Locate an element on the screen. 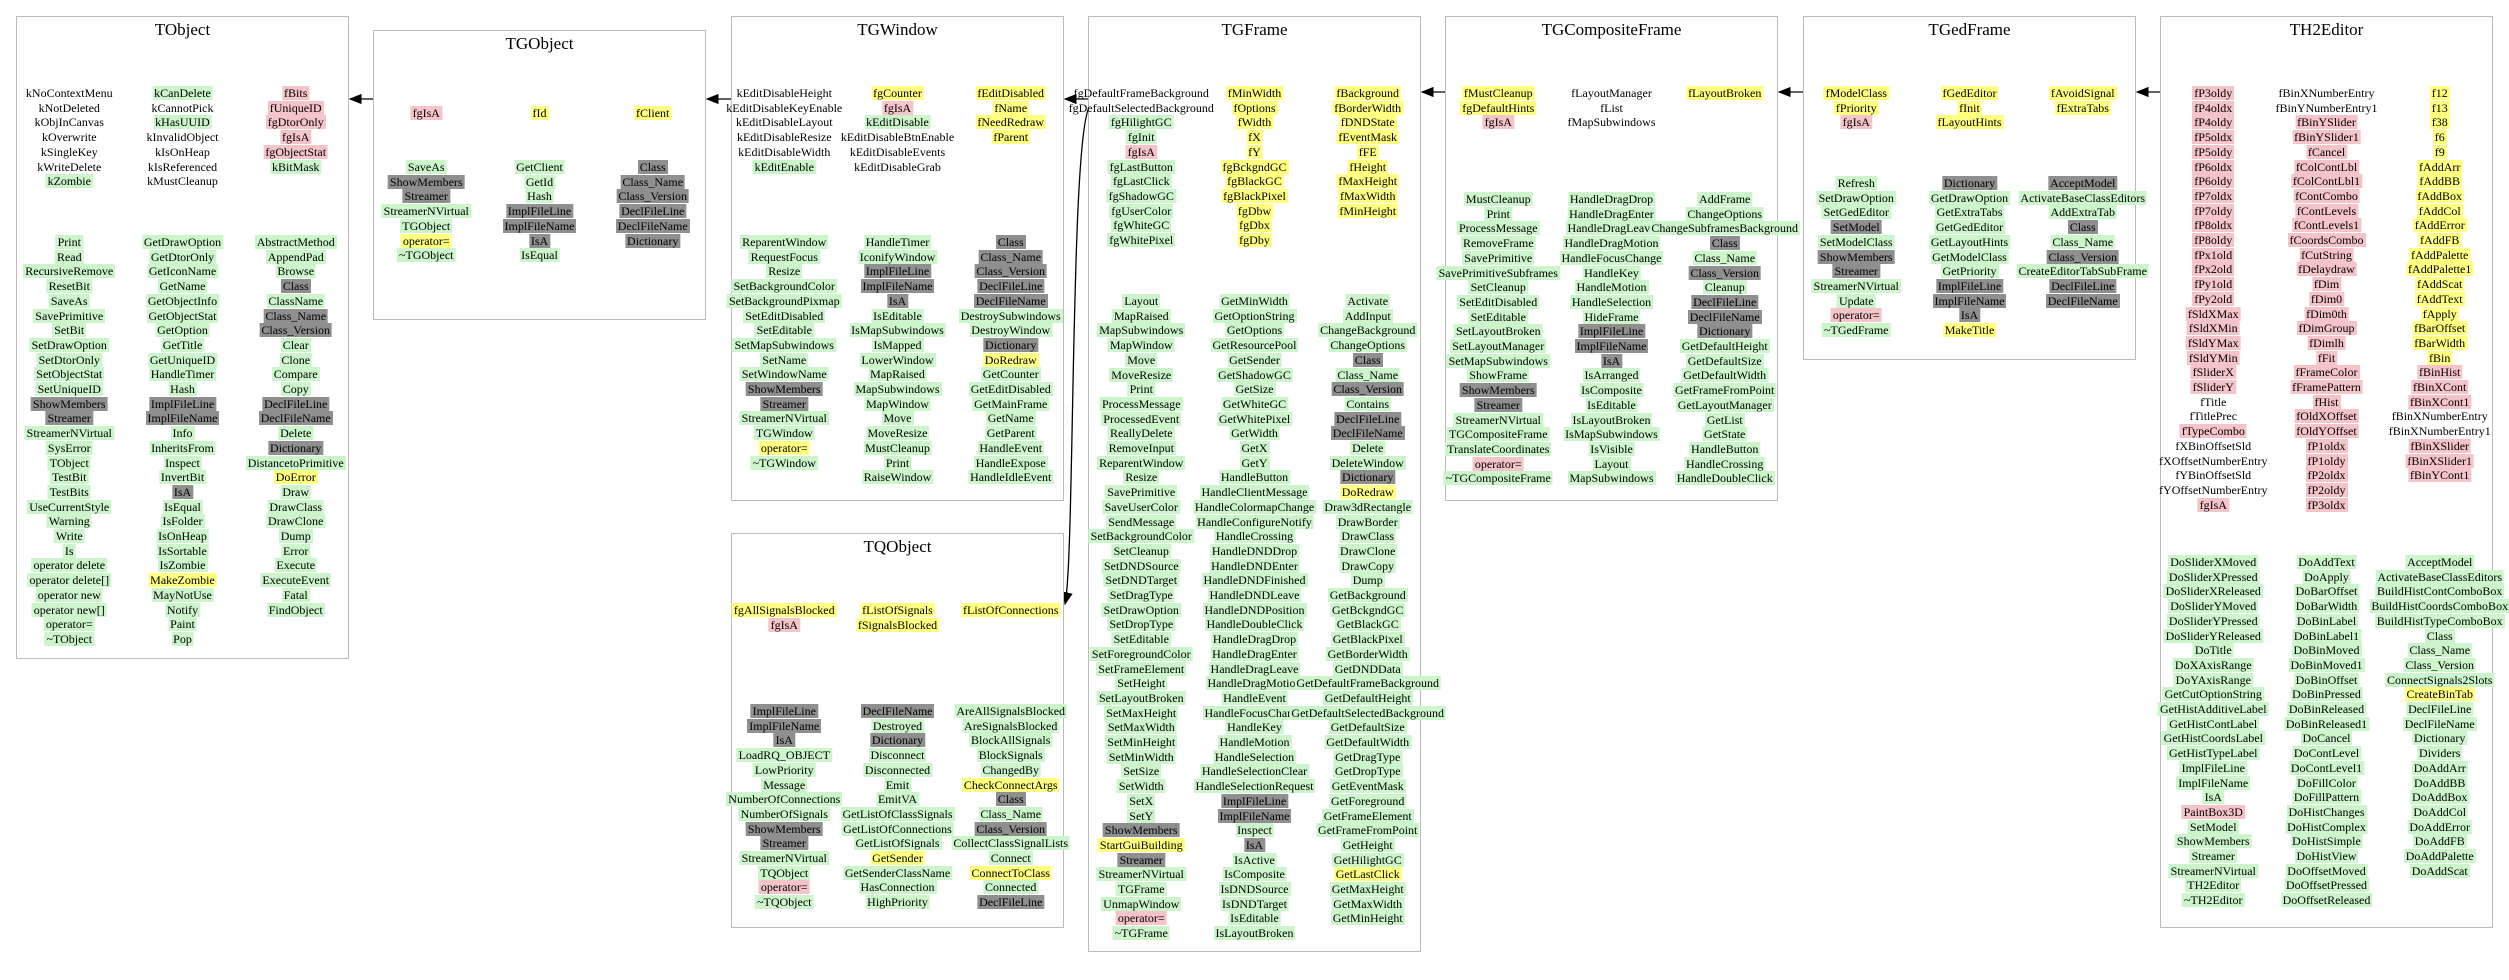 Image resolution: width=2509 pixels, height=980 pixels. member-entry: kNotDeleted is located at coordinates (69, 107).